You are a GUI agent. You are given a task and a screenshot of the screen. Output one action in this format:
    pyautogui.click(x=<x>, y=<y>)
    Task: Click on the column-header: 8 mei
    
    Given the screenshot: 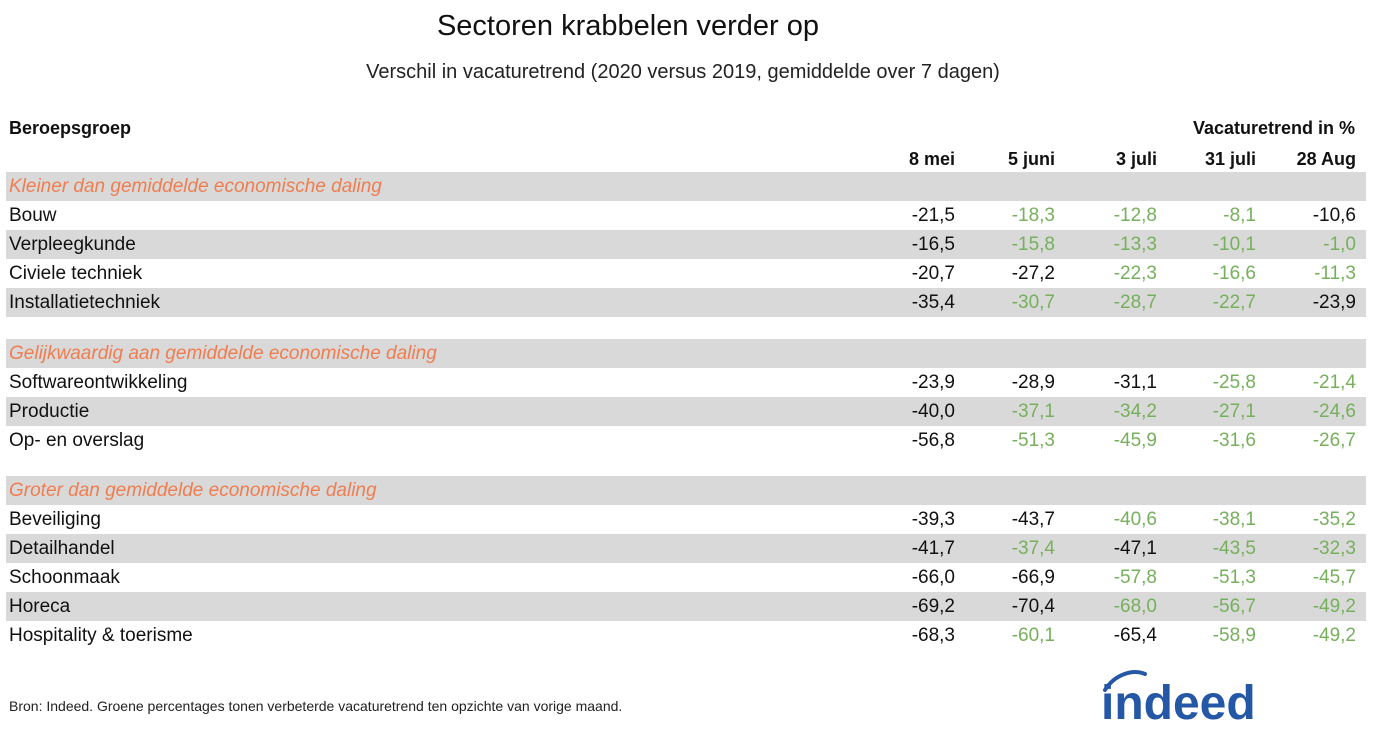 What is the action you would take?
    pyautogui.click(x=931, y=159)
    